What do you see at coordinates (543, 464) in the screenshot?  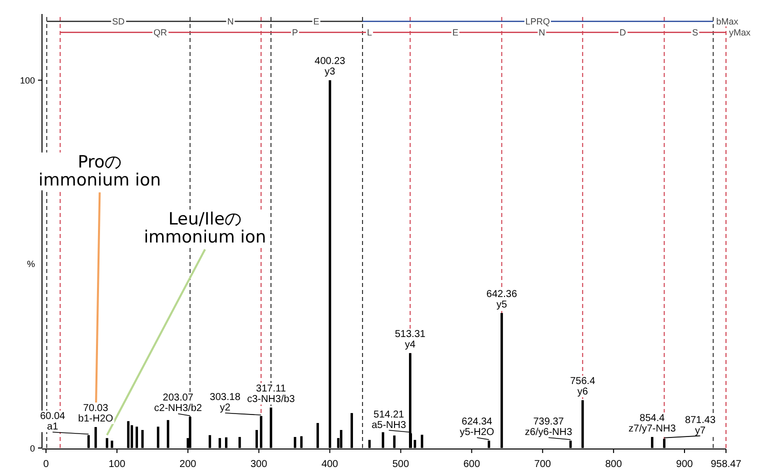 I see `x-tick-label: 700` at bounding box center [543, 464].